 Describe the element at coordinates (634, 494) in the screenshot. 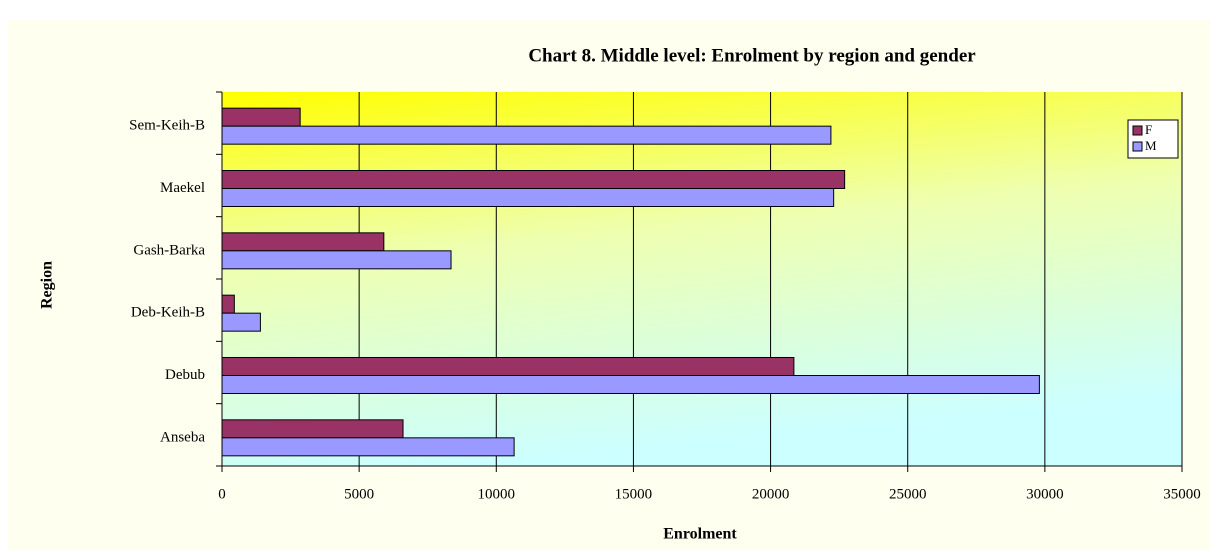

I see `x-tick-label: 15000` at that location.